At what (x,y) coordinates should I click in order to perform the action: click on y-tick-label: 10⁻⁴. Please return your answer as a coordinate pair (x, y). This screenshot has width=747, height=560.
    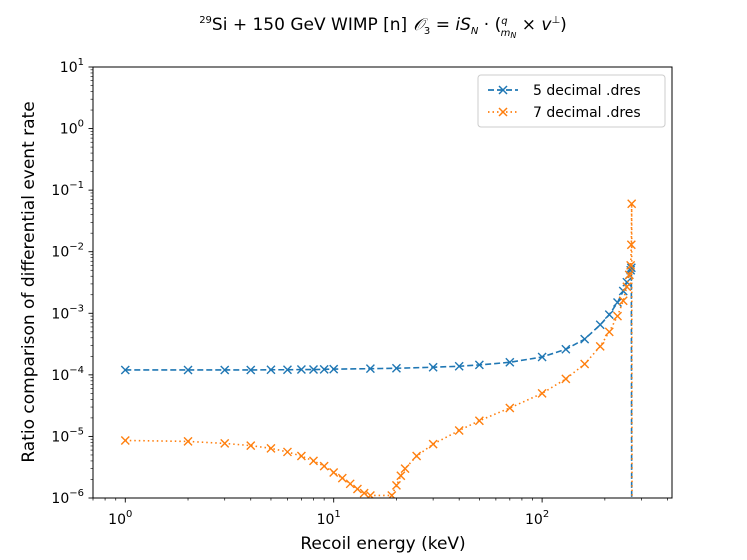
    Looking at the image, I should click on (67, 374).